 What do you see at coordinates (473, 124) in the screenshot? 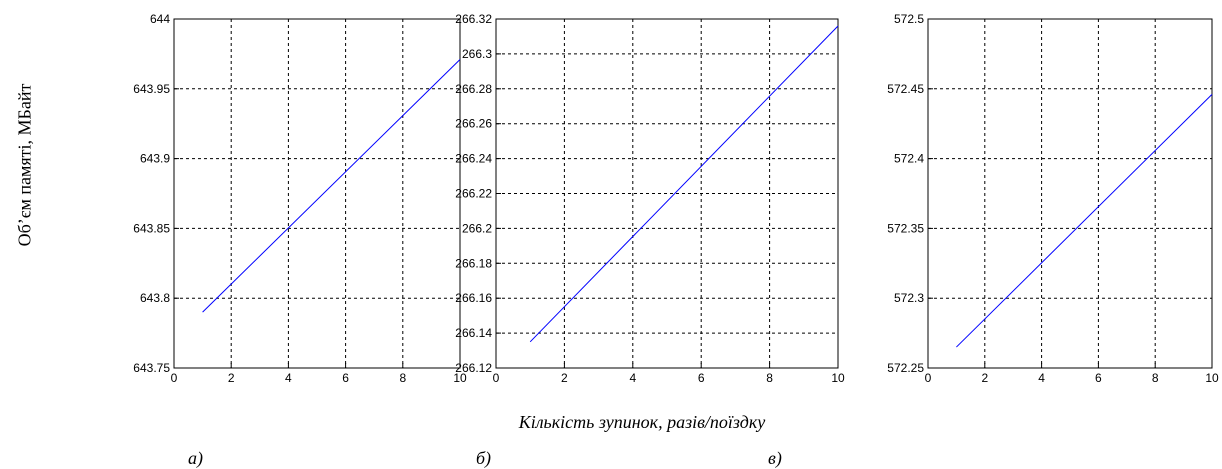
I see `panel-2-ytick-label: 266.26` at bounding box center [473, 124].